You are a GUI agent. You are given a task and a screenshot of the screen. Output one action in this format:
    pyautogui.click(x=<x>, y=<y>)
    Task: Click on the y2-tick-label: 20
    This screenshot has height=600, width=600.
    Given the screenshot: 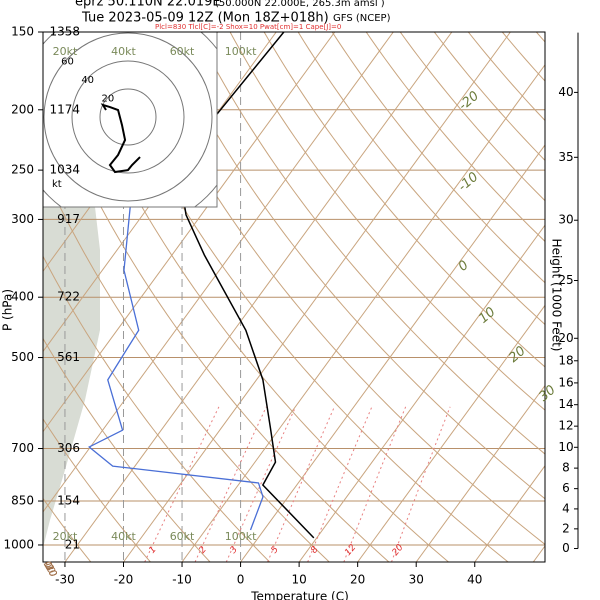 What is the action you would take?
    pyautogui.click(x=565, y=338)
    